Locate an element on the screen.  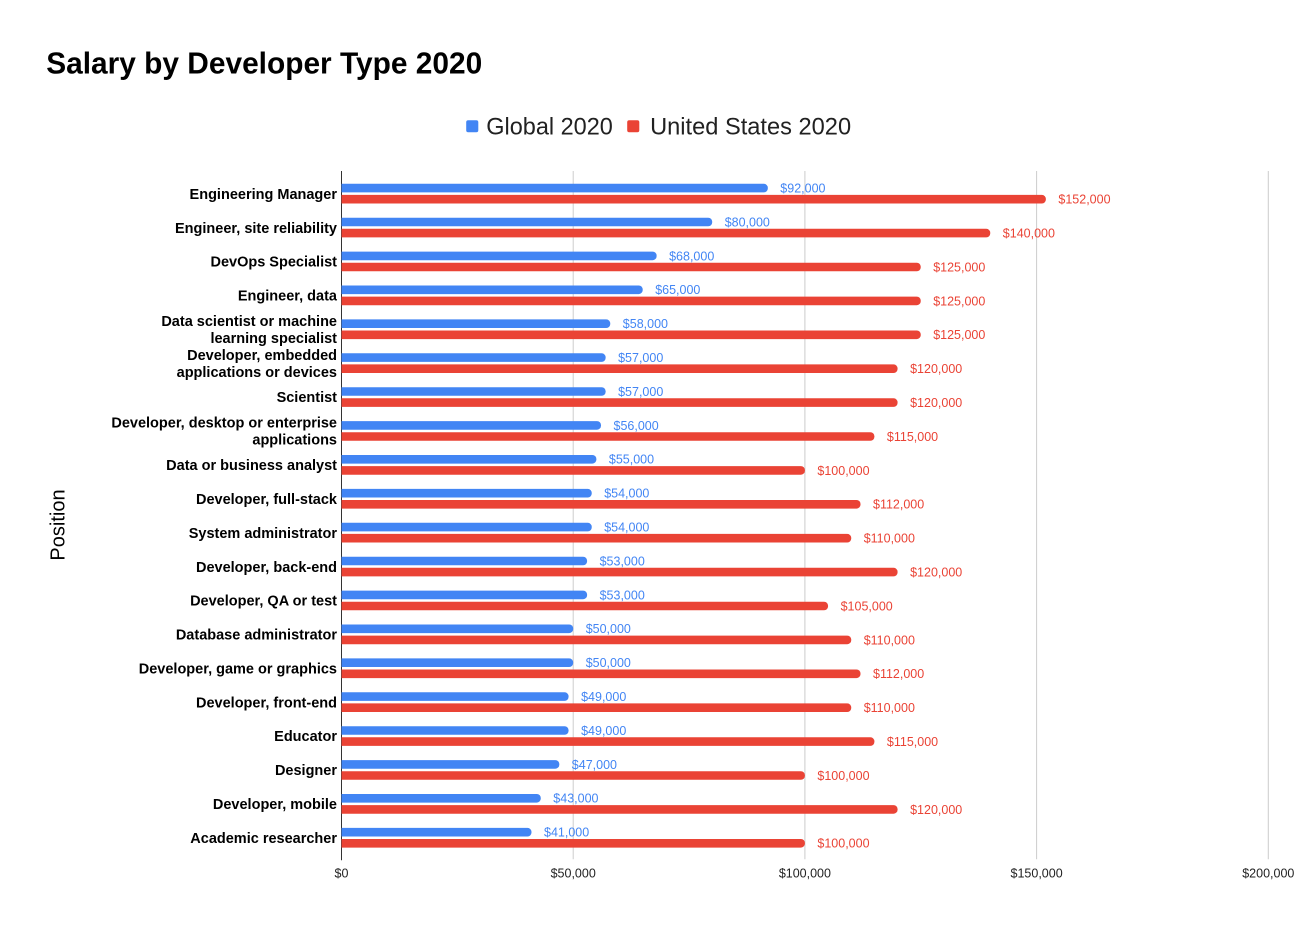
svg-text: Developer, full-stack is located at coordinates (267, 500).